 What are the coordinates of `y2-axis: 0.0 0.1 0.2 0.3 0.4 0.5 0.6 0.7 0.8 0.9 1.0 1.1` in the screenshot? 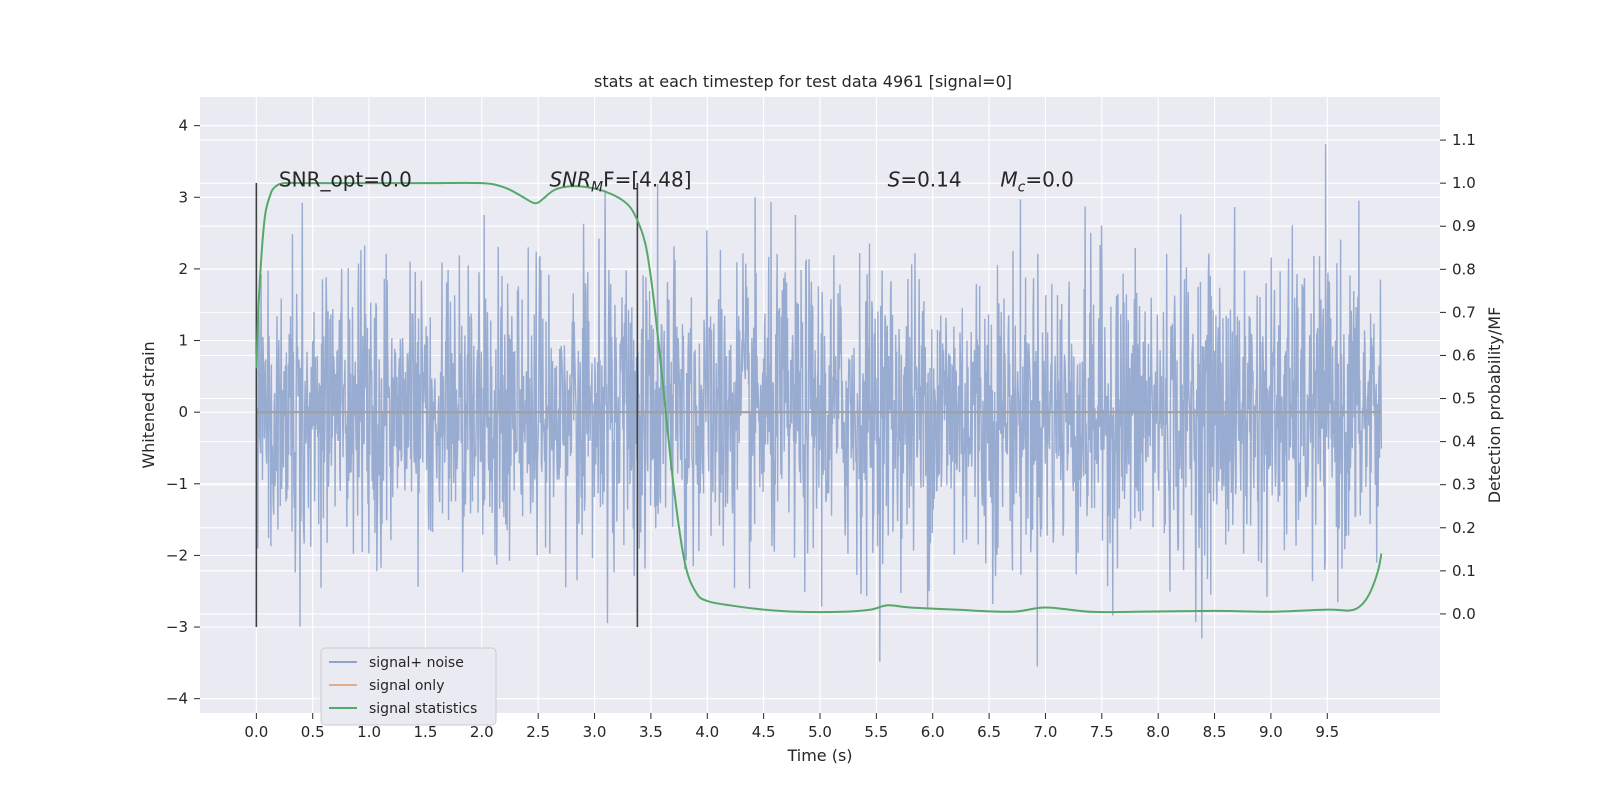 It's located at (1458, 377).